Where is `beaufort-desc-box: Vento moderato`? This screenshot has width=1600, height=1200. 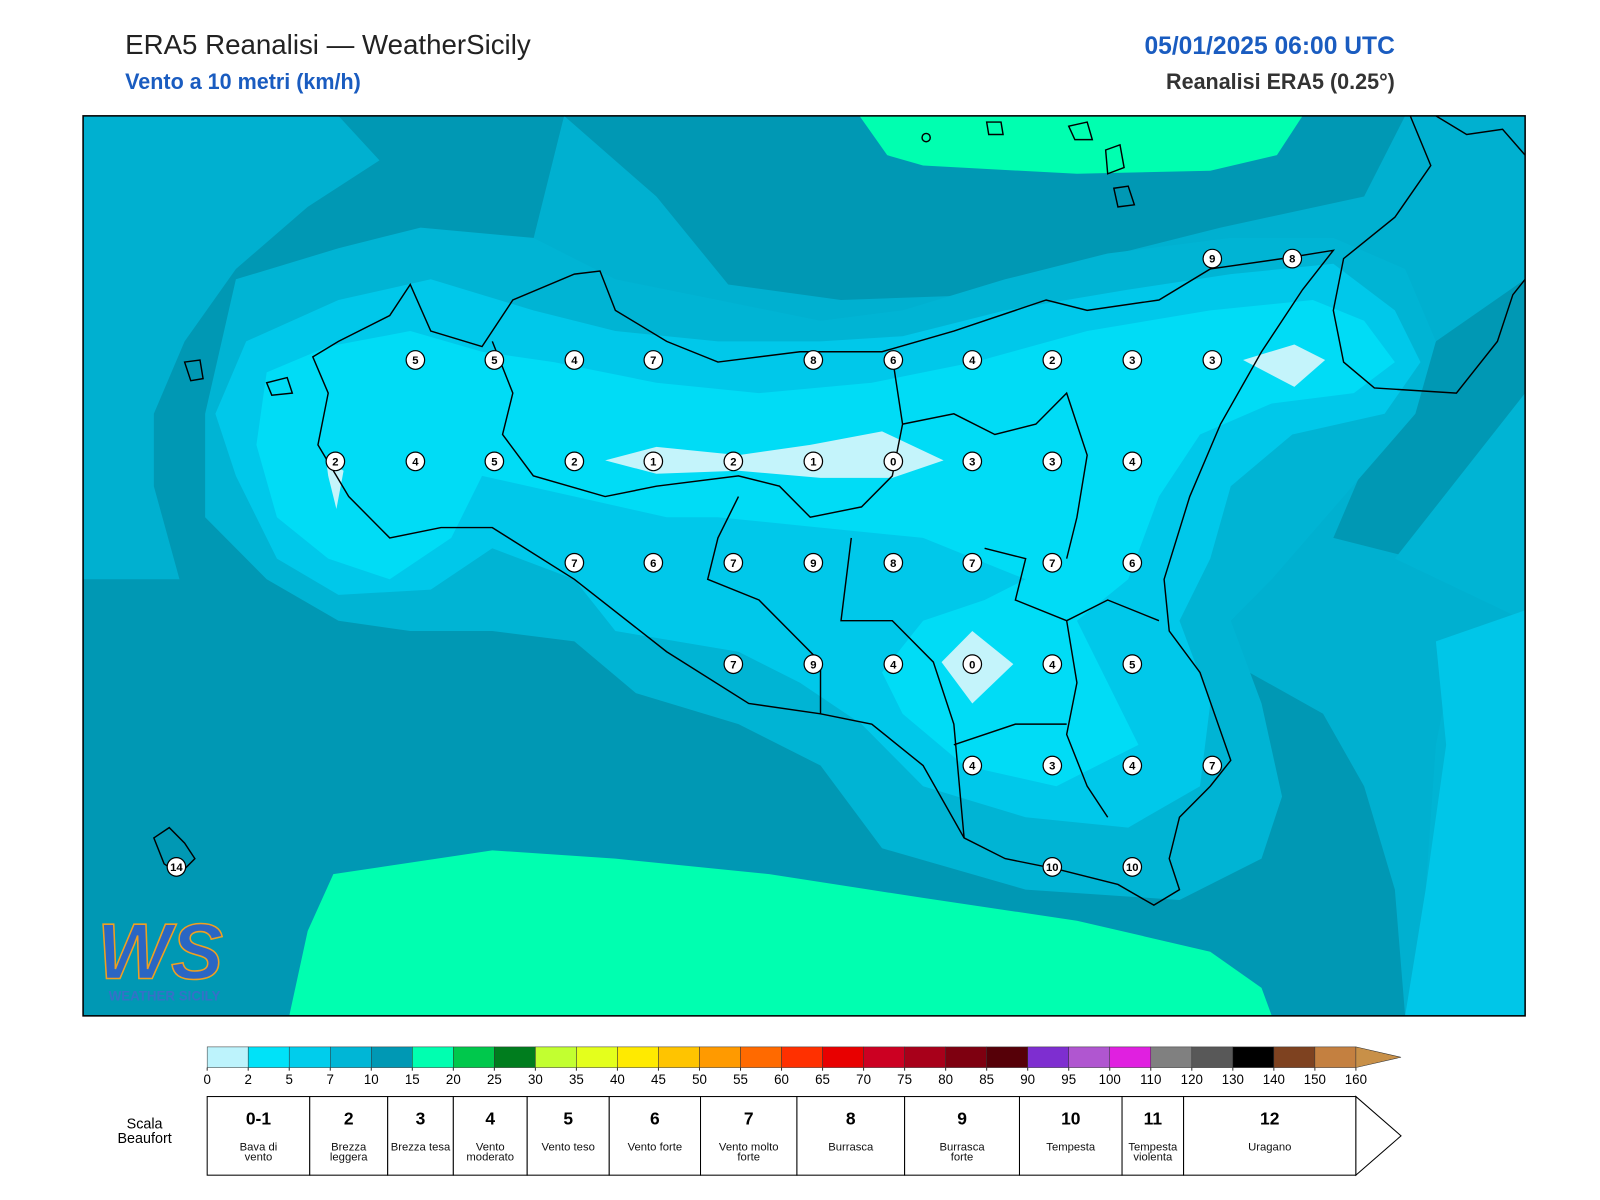
beaufort-desc-box: Vento moderato is located at coordinates (490, 1153).